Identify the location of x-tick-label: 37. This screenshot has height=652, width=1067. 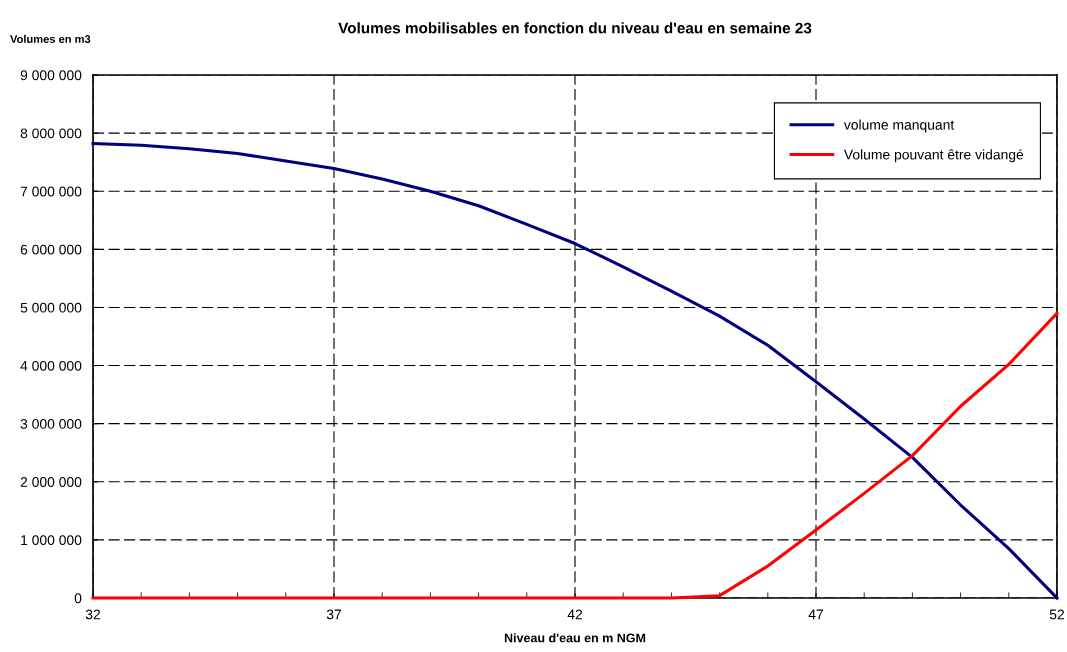
(334, 614).